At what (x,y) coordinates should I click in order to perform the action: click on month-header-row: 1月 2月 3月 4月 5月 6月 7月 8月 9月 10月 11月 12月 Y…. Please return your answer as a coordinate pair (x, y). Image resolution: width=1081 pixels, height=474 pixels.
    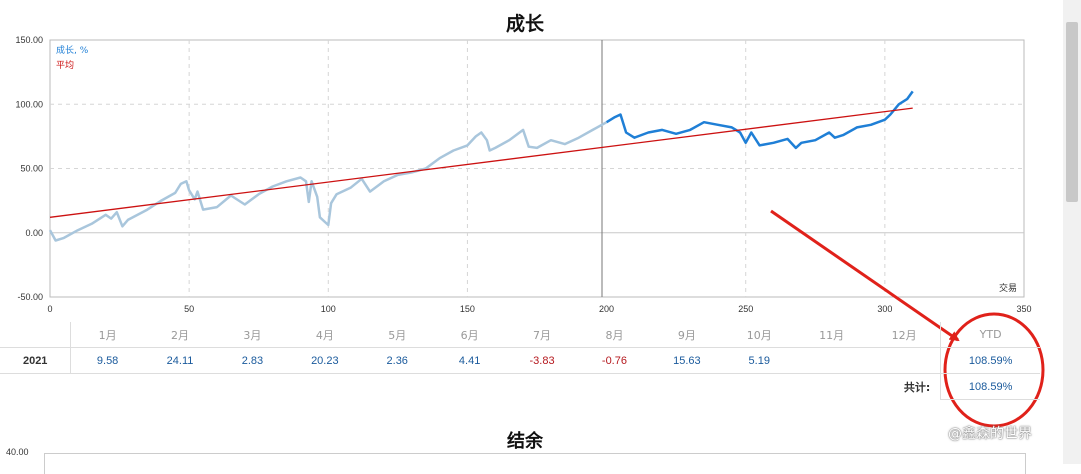
    Looking at the image, I should click on (520, 335).